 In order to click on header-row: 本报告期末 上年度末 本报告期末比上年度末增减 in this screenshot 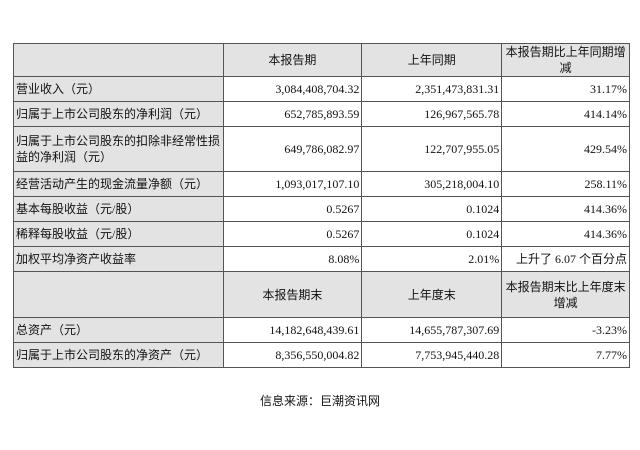, I will do `click(321, 294)`.